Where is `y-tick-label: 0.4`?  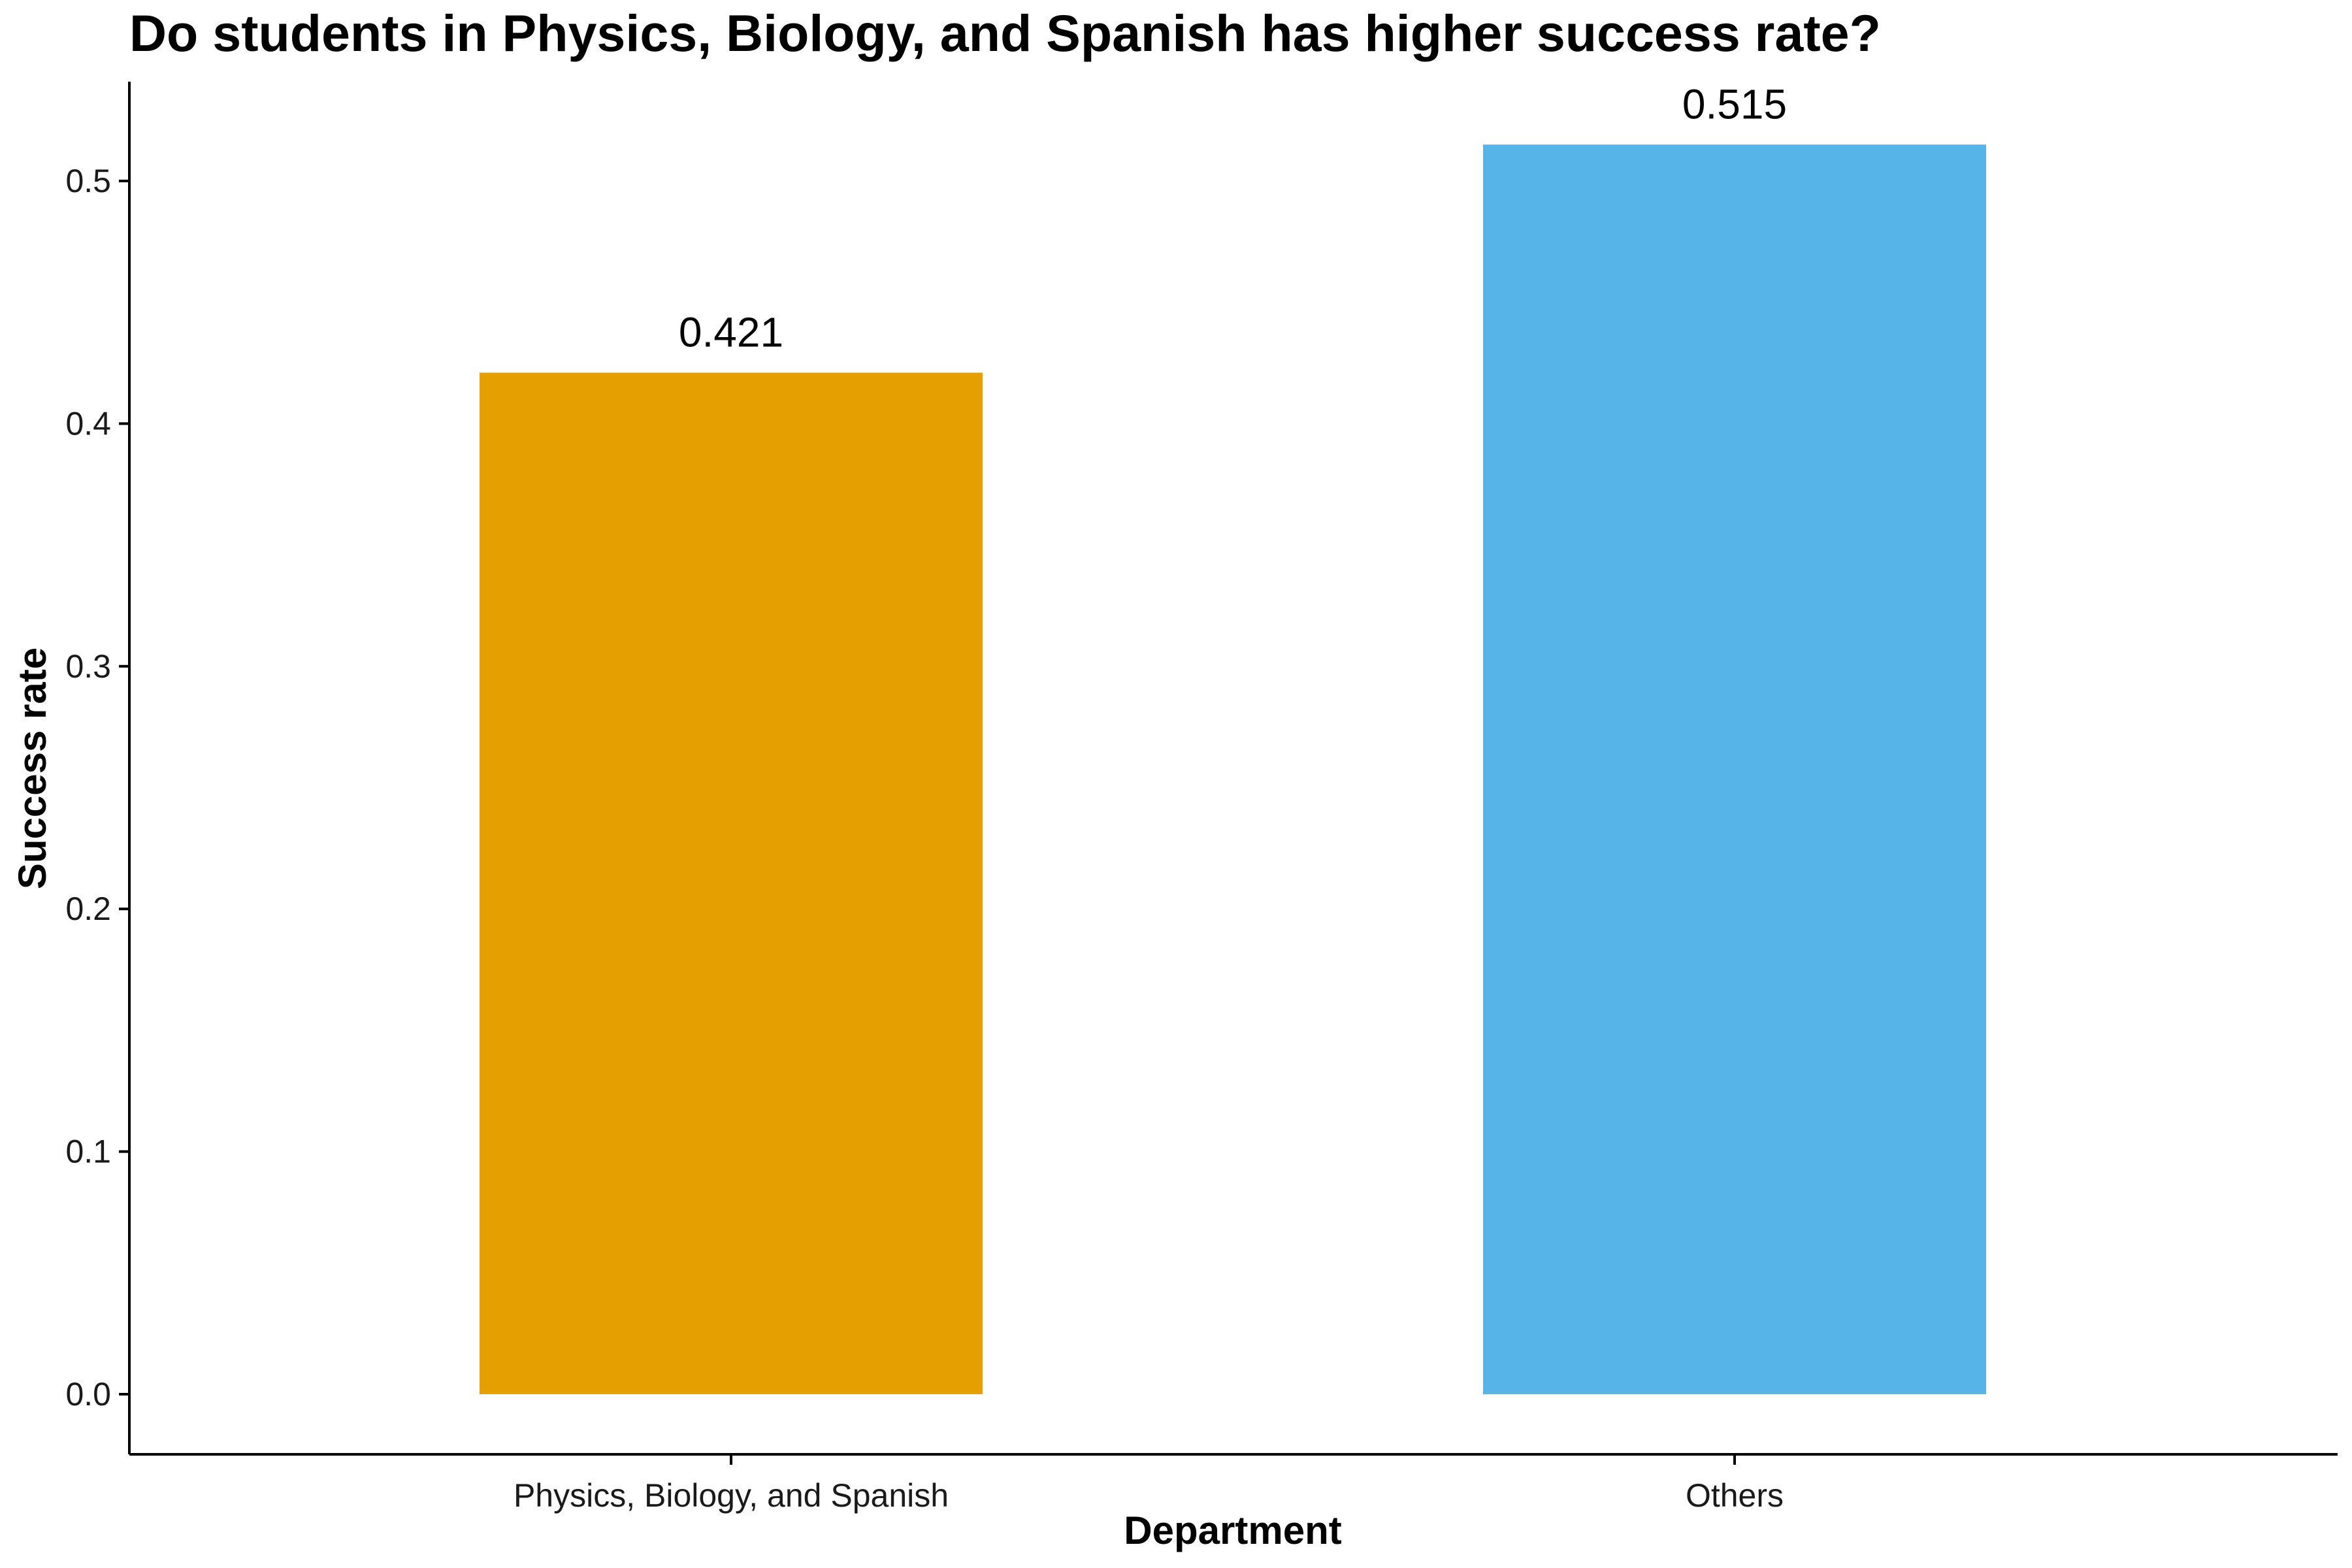 y-tick-label: 0.4 is located at coordinates (88, 423).